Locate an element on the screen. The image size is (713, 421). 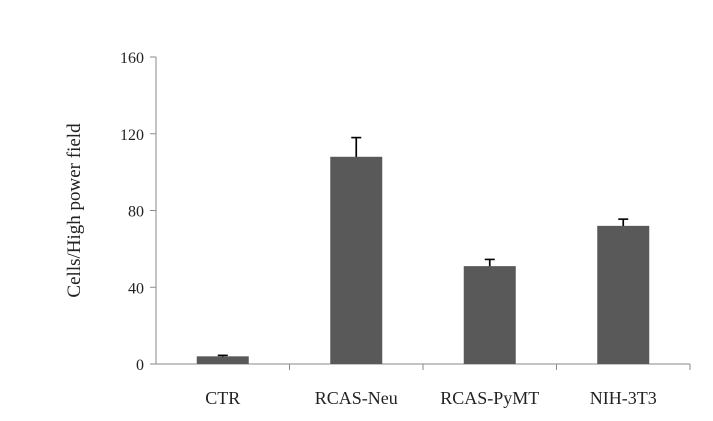
category-label: RCAS-PyMT is located at coordinates (489, 398).